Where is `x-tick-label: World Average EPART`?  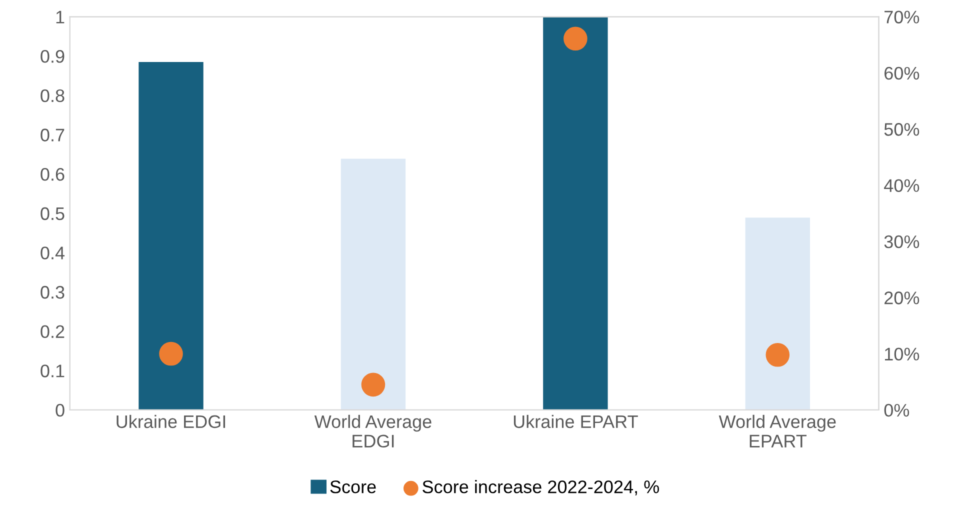
x-tick-label: World Average EPART is located at coordinates (777, 431).